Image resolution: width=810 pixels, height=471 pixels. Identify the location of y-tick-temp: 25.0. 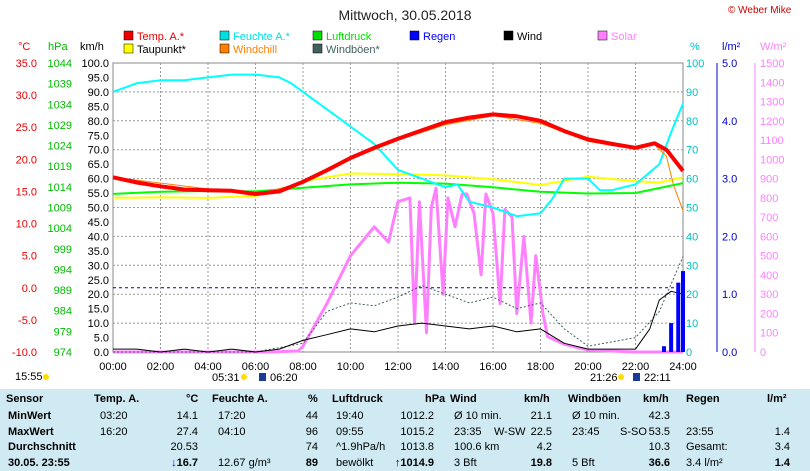
(26, 128).